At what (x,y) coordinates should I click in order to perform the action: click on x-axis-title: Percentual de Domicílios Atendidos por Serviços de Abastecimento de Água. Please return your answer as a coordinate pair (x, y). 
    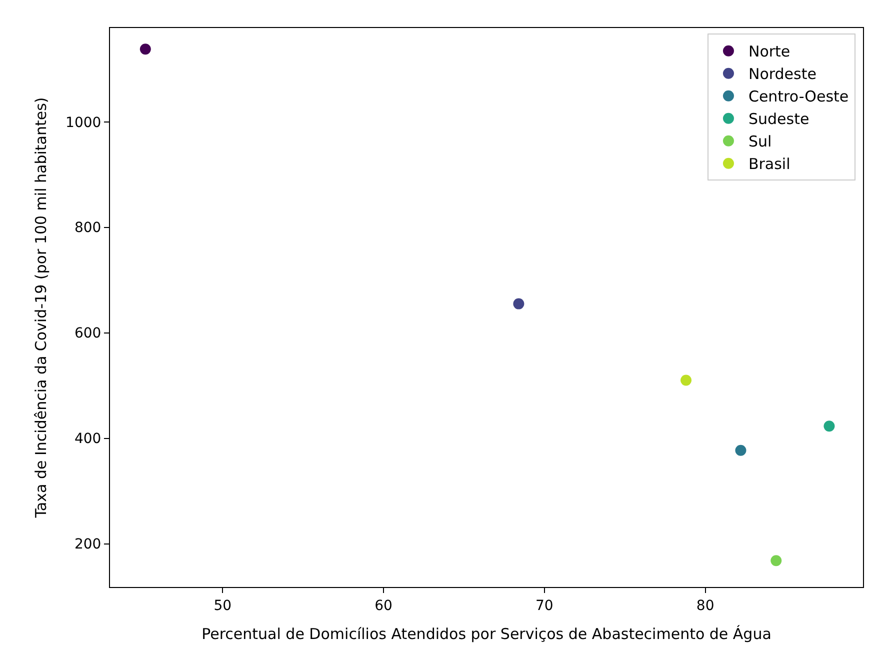
    Looking at the image, I should click on (487, 633).